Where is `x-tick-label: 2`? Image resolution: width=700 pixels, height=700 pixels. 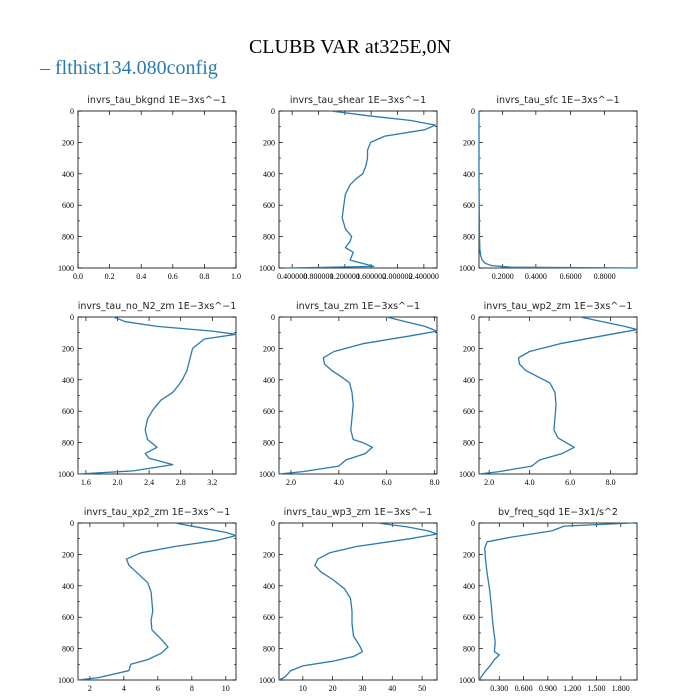 x-tick-label: 2 is located at coordinates (90, 688).